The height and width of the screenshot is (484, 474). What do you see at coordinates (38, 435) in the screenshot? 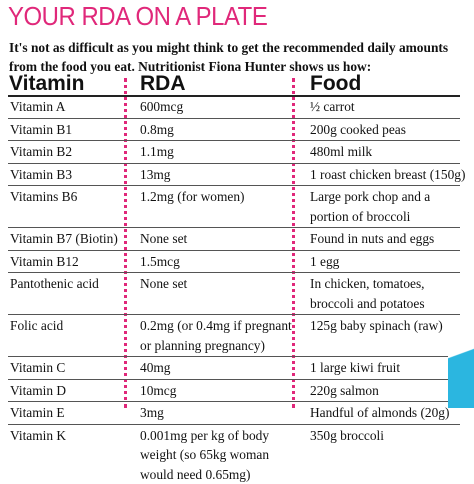
I see `vitamin-cell: Vitamin K` at bounding box center [38, 435].